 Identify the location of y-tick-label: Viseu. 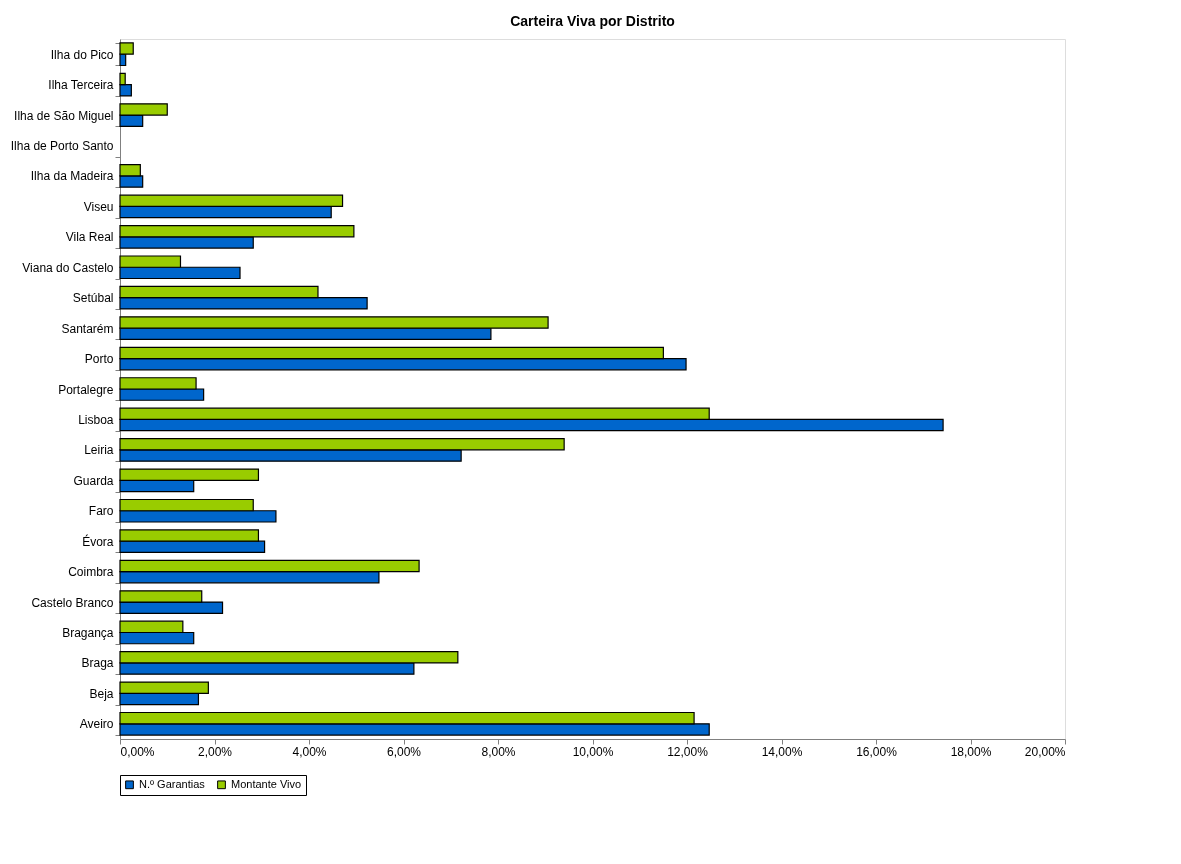
(98, 206).